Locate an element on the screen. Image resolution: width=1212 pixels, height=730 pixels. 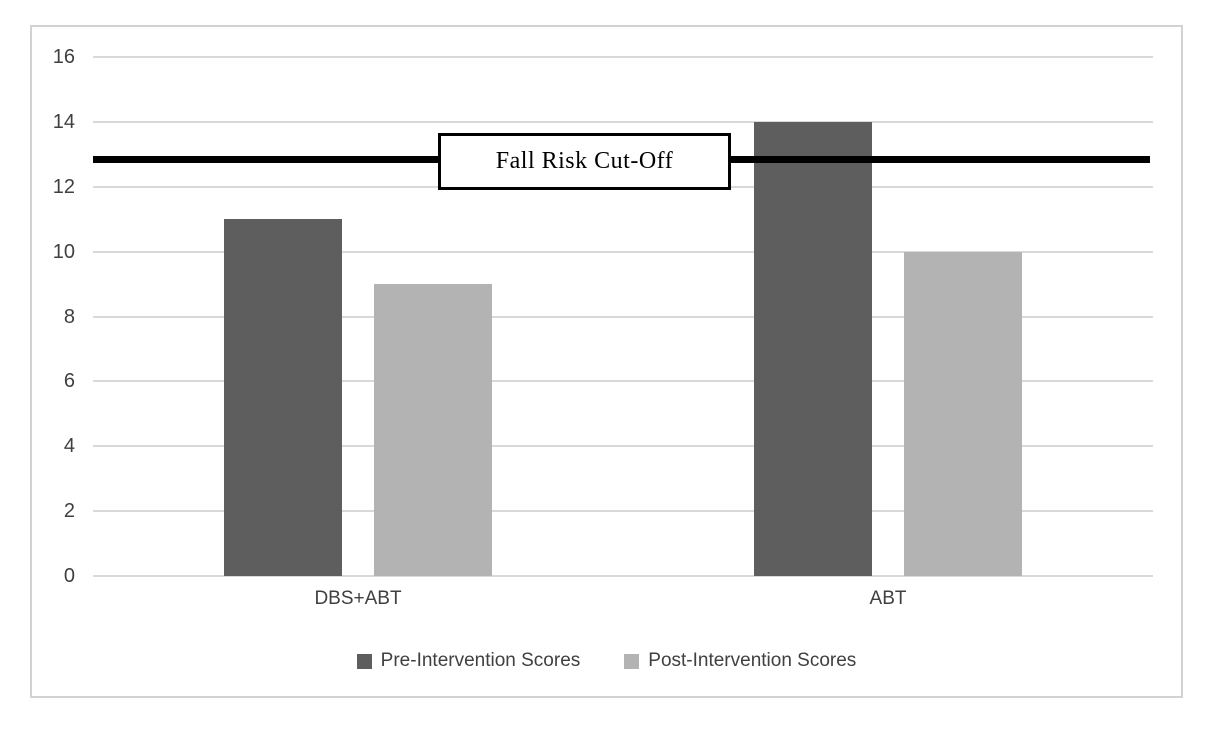
x-category-label-dbs-abt: DBS+ABT is located at coordinates (358, 598).